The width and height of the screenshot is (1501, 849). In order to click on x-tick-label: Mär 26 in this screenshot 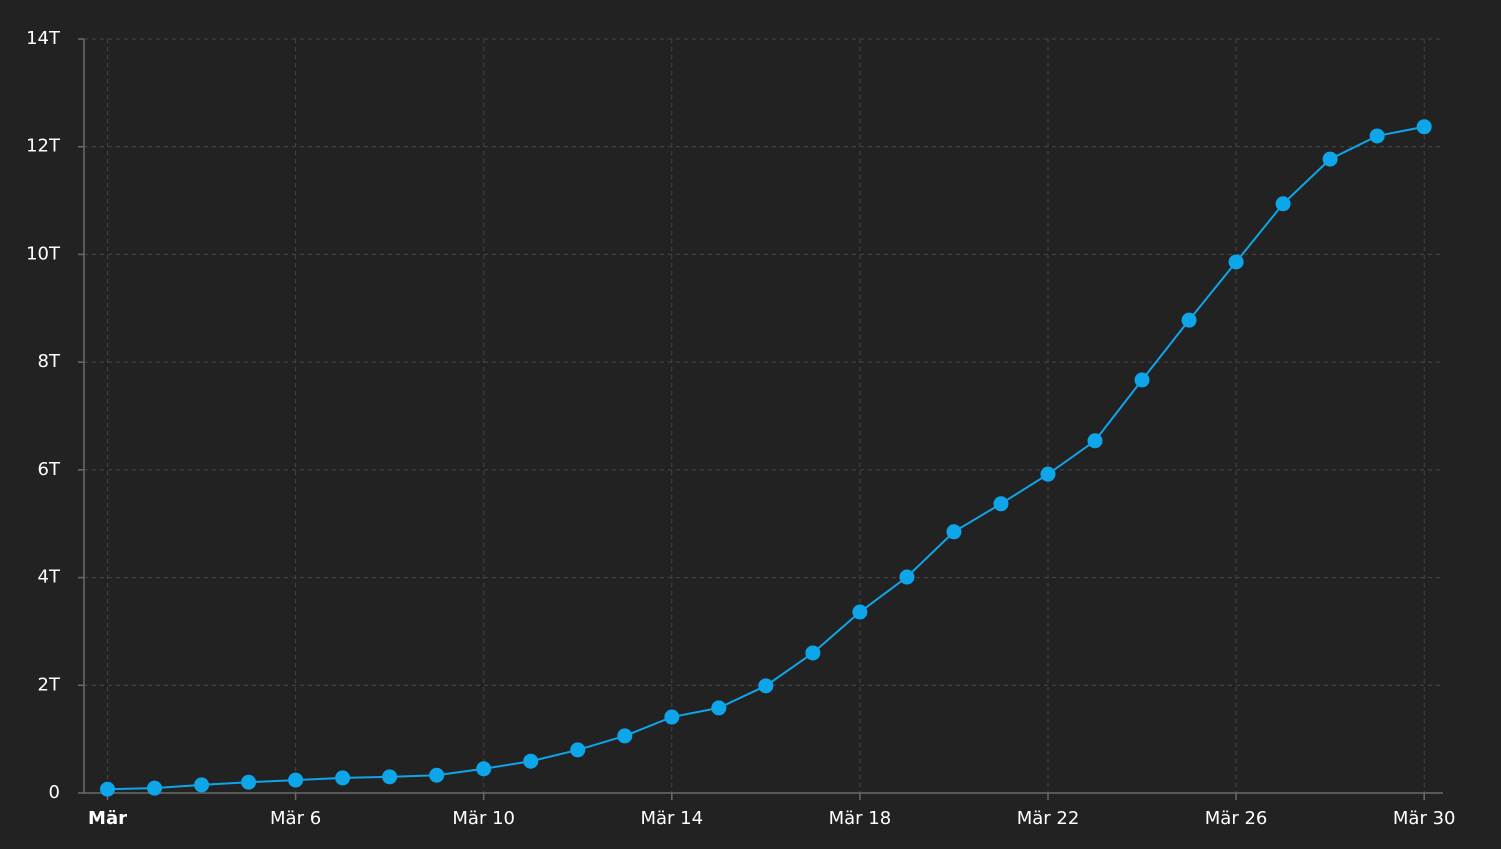, I will do `click(1236, 818)`.